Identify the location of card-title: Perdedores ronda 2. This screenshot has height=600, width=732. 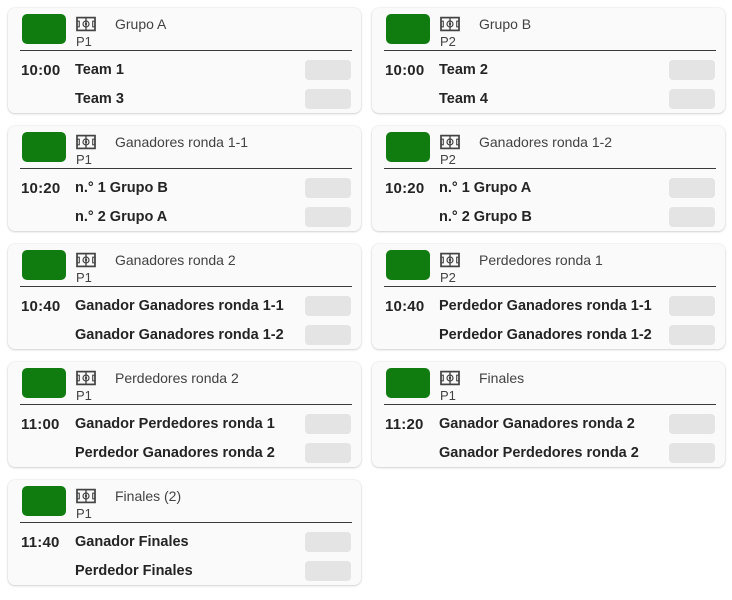
(177, 377).